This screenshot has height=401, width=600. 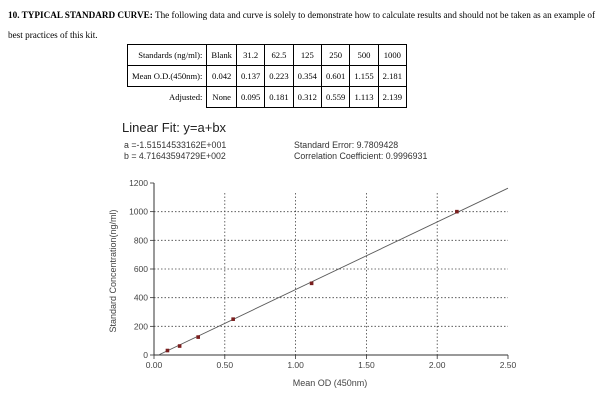 What do you see at coordinates (154, 365) in the screenshot?
I see `x-tick-label: 0.00` at bounding box center [154, 365].